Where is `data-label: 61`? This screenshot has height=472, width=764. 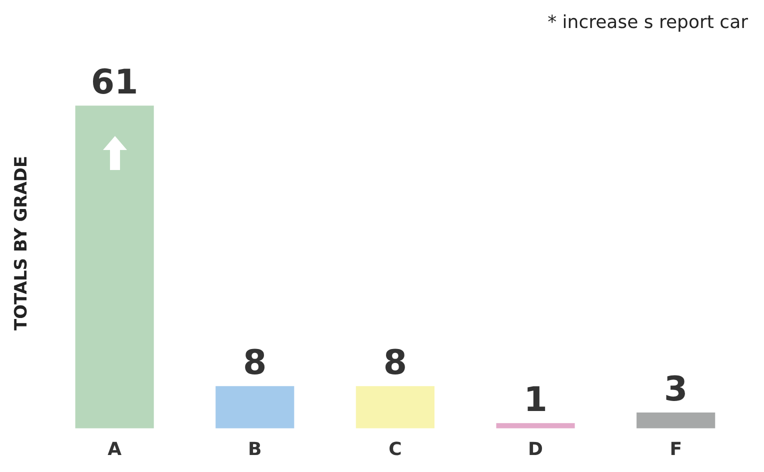 data-label: 61 is located at coordinates (114, 82).